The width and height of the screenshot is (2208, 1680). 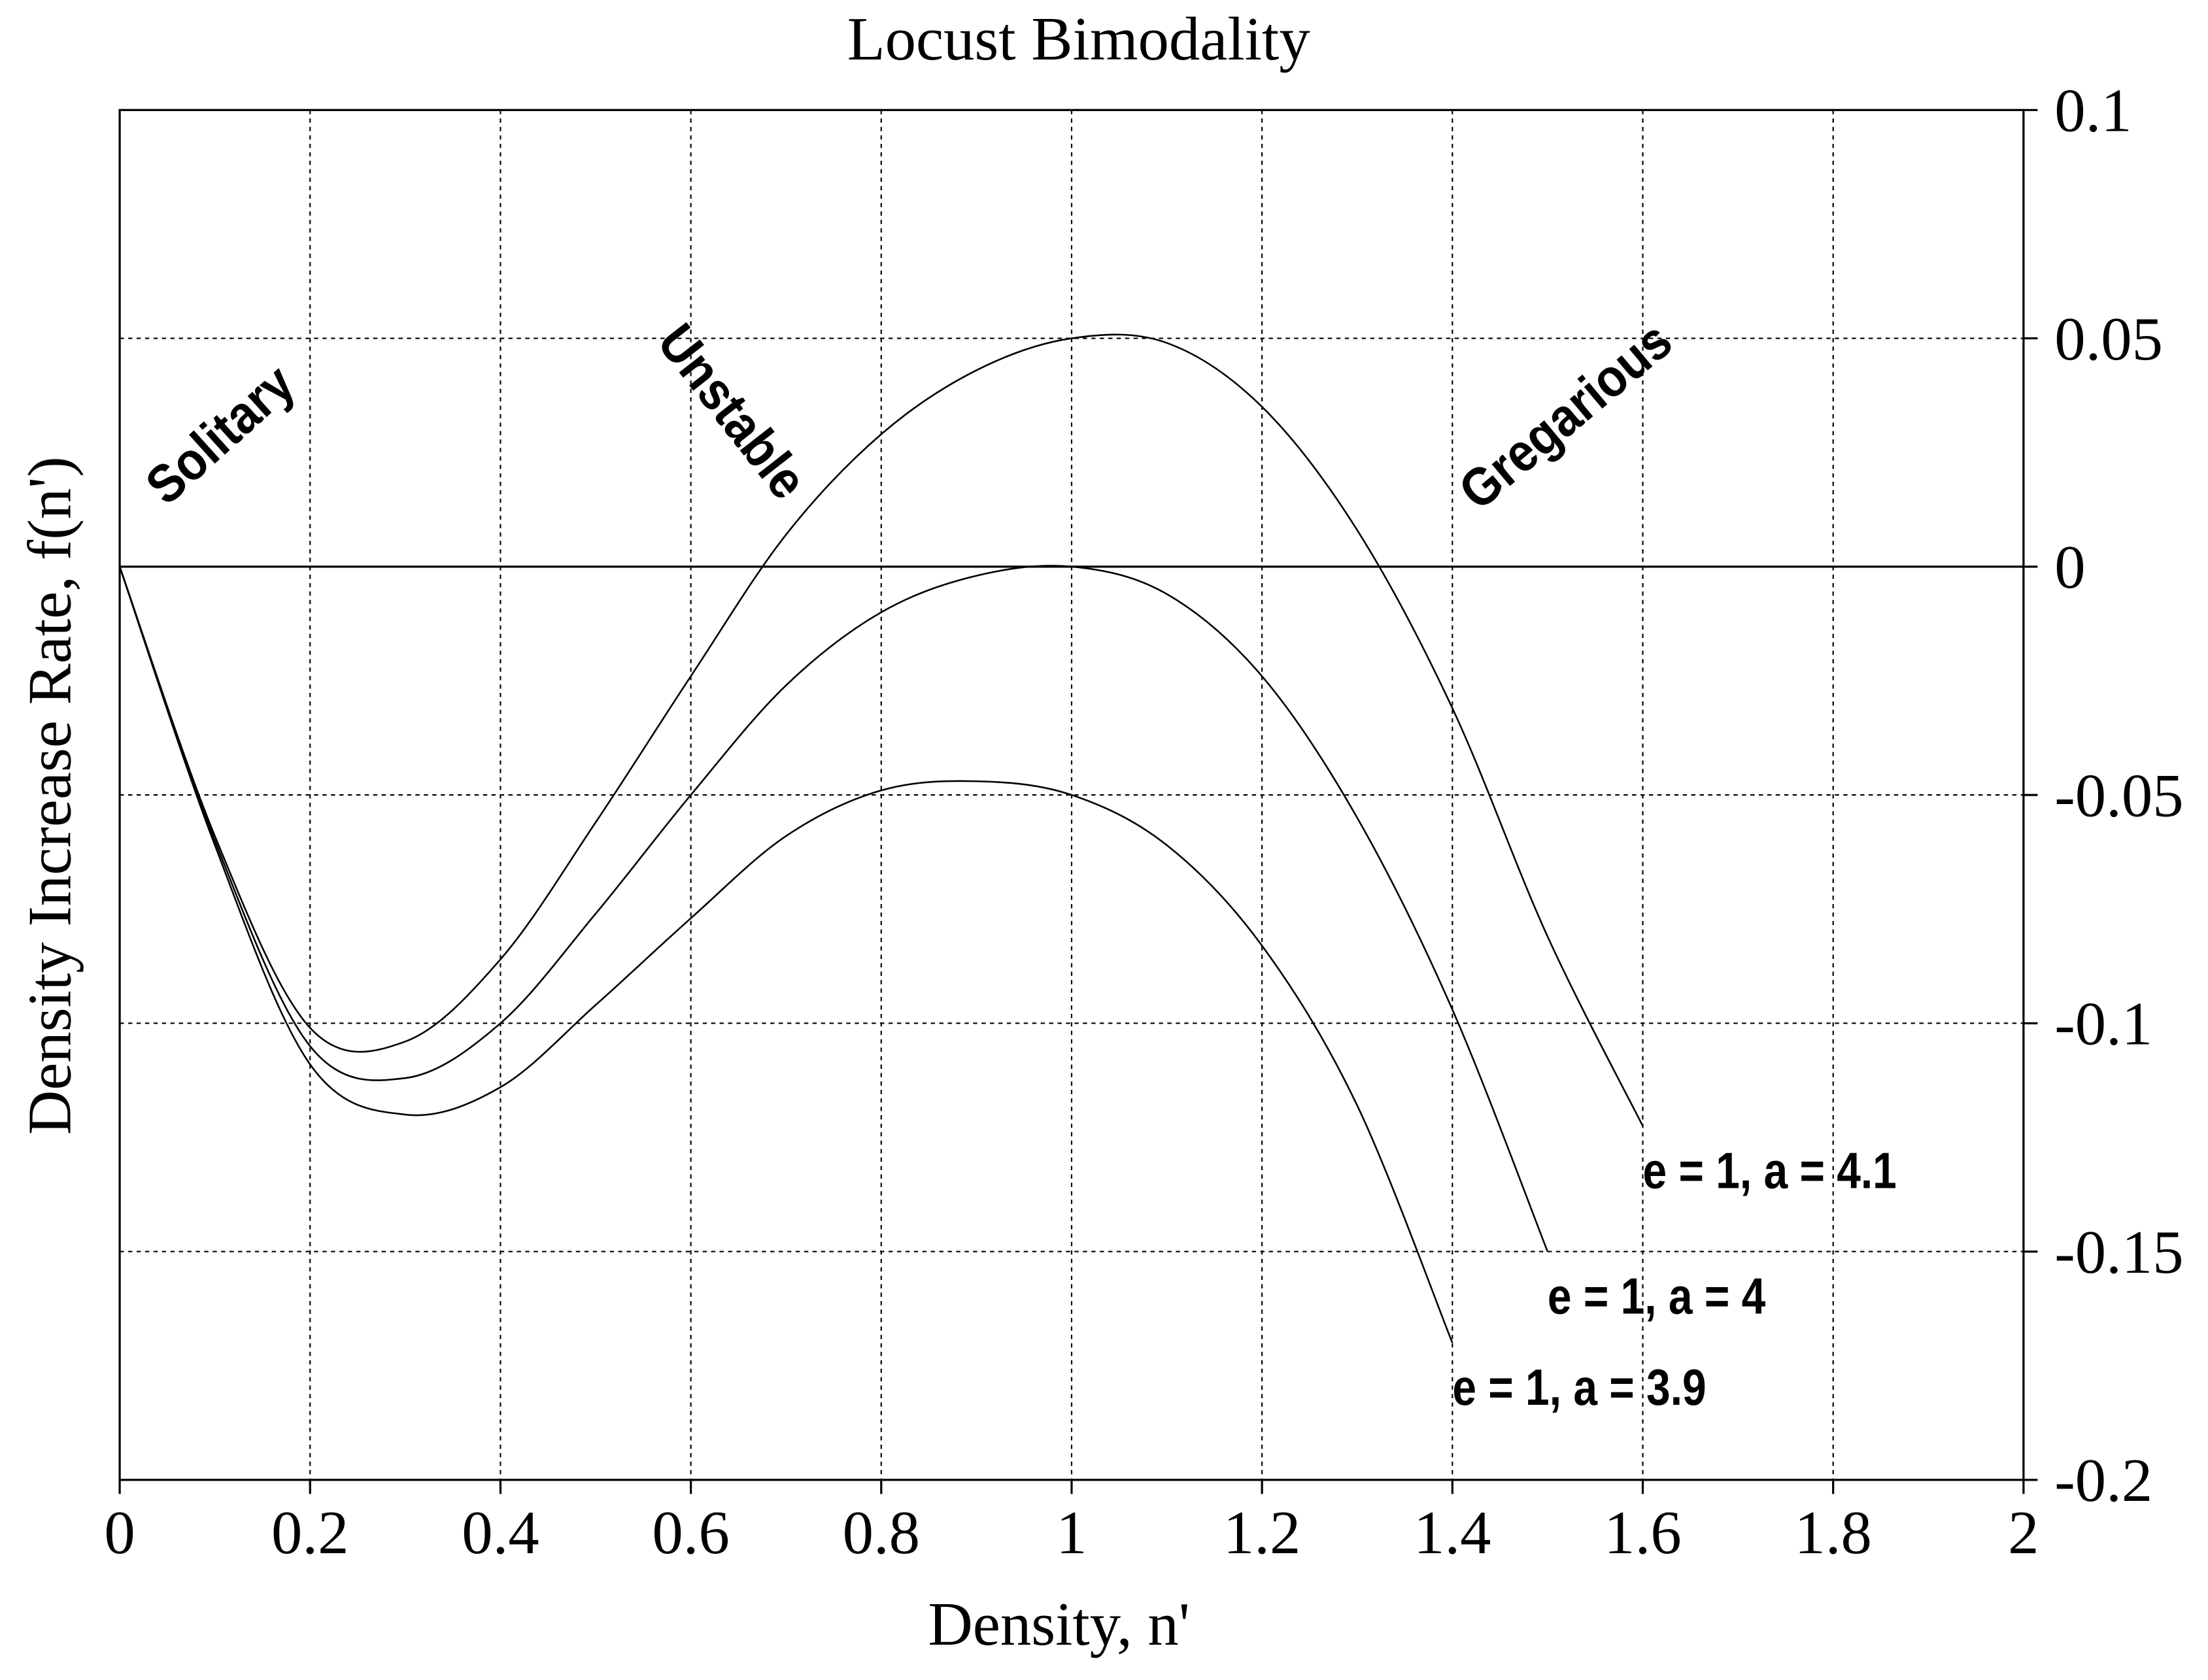 I want to click on x-tick-label: 0, so click(x=120, y=1533).